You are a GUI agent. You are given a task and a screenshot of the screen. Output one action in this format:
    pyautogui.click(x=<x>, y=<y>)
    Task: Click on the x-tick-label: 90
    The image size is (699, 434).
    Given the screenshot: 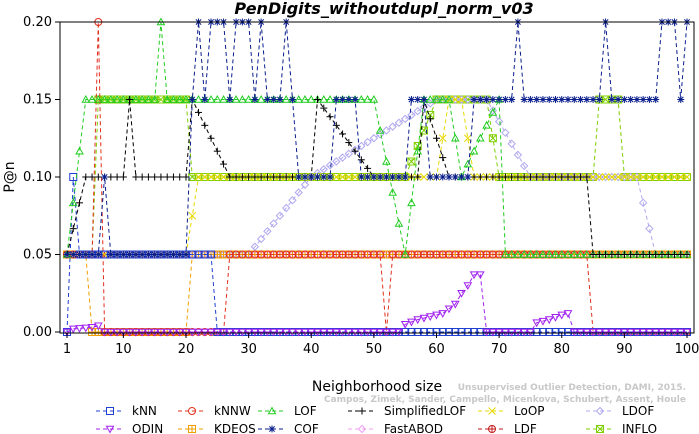 What is the action you would take?
    pyautogui.click(x=624, y=349)
    